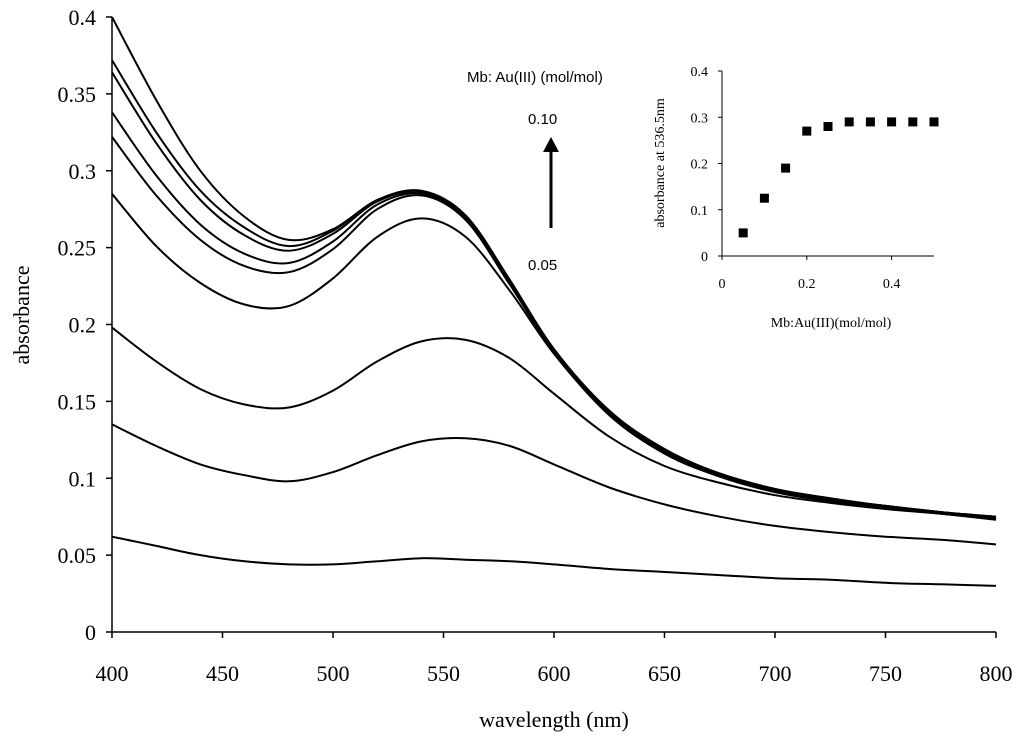  I want to click on main-x-tick-label: 650, so click(664, 673).